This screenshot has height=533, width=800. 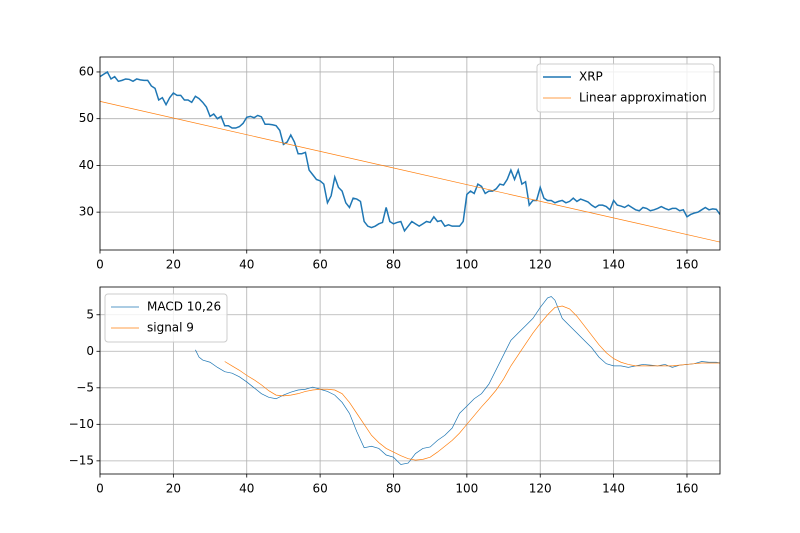 I want to click on legend: XRP Linear approximation, so click(x=625, y=88).